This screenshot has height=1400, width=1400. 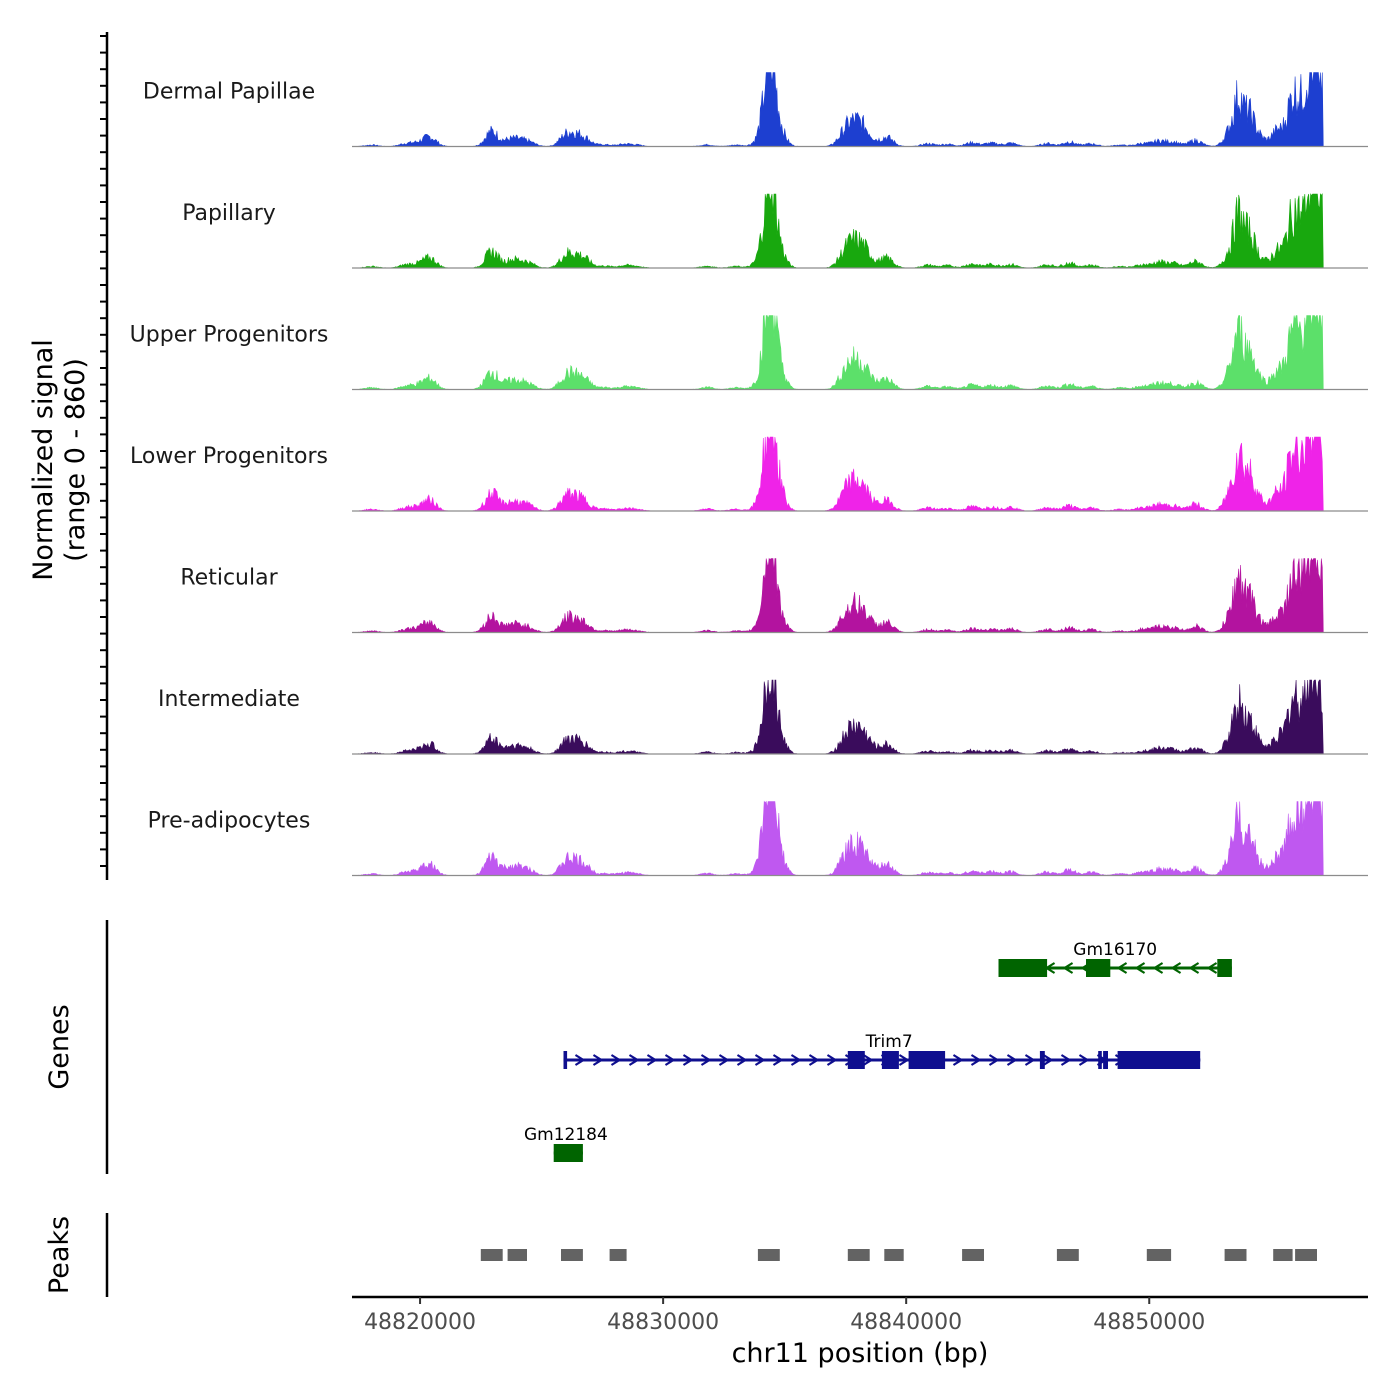 I want to click on x-tick-label: 48850000, so click(x=1149, y=1322).